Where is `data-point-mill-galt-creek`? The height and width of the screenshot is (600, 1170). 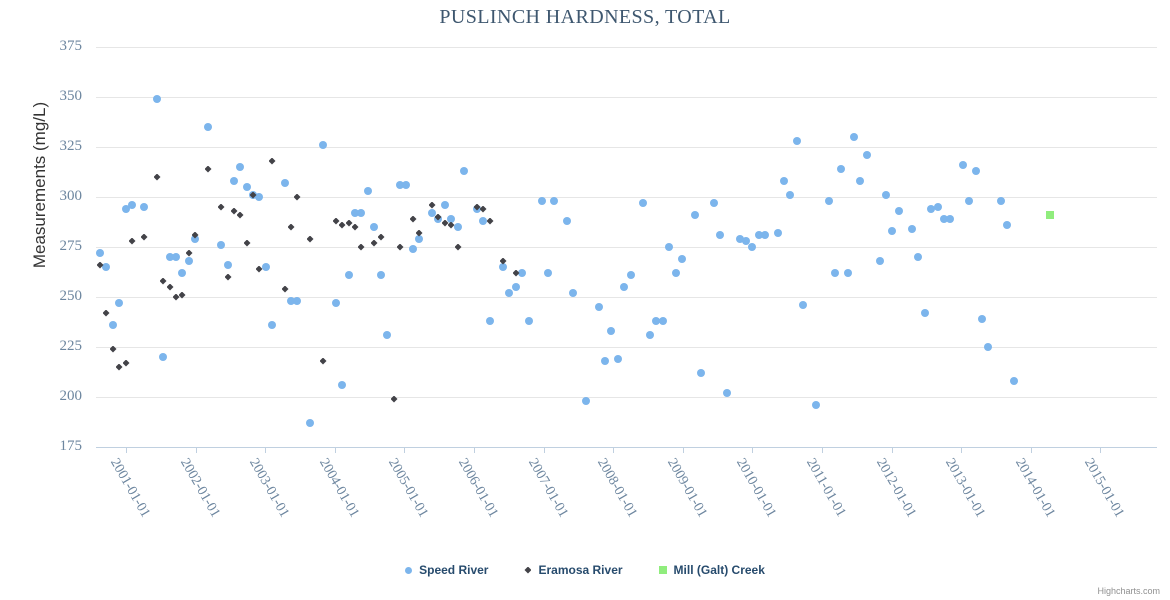
data-point-mill-galt-creek is located at coordinates (1050, 215).